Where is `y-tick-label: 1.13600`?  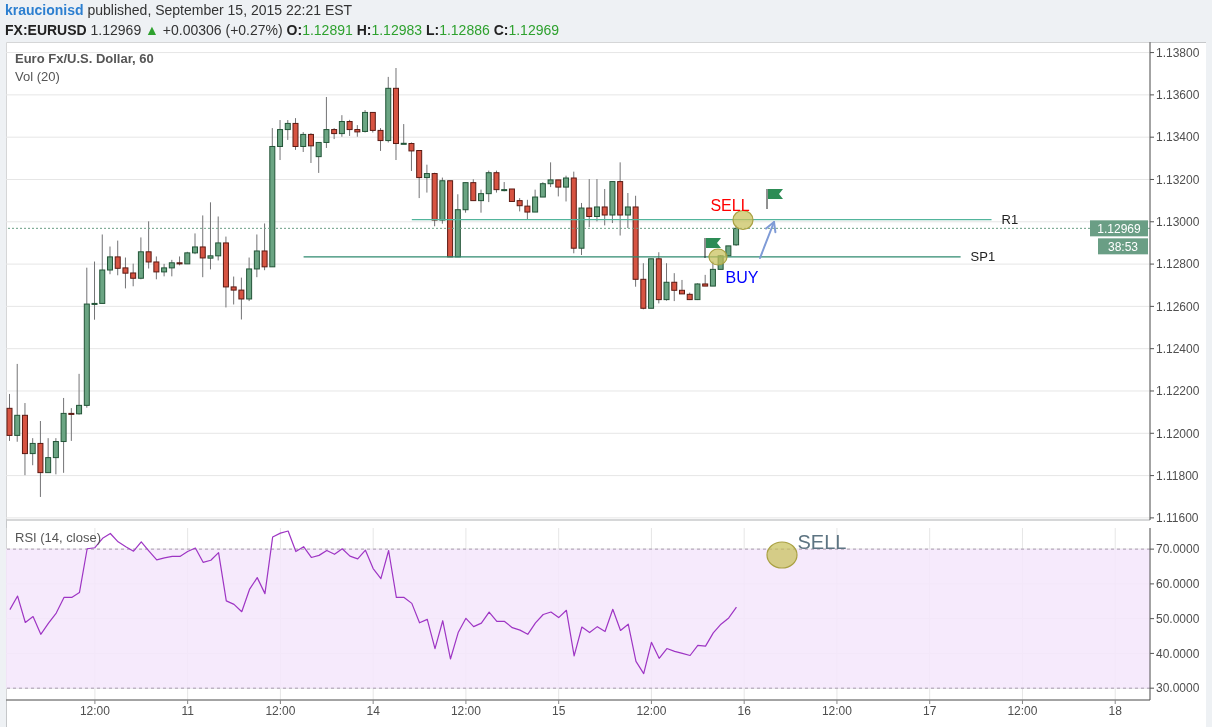
y-tick-label: 1.13600 is located at coordinates (1178, 95).